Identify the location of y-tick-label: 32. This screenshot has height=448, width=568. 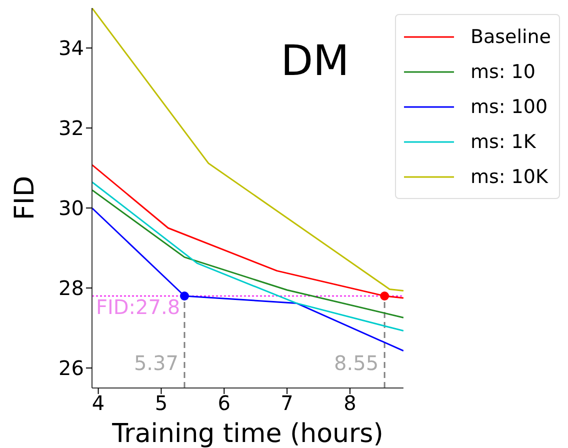
(71, 128).